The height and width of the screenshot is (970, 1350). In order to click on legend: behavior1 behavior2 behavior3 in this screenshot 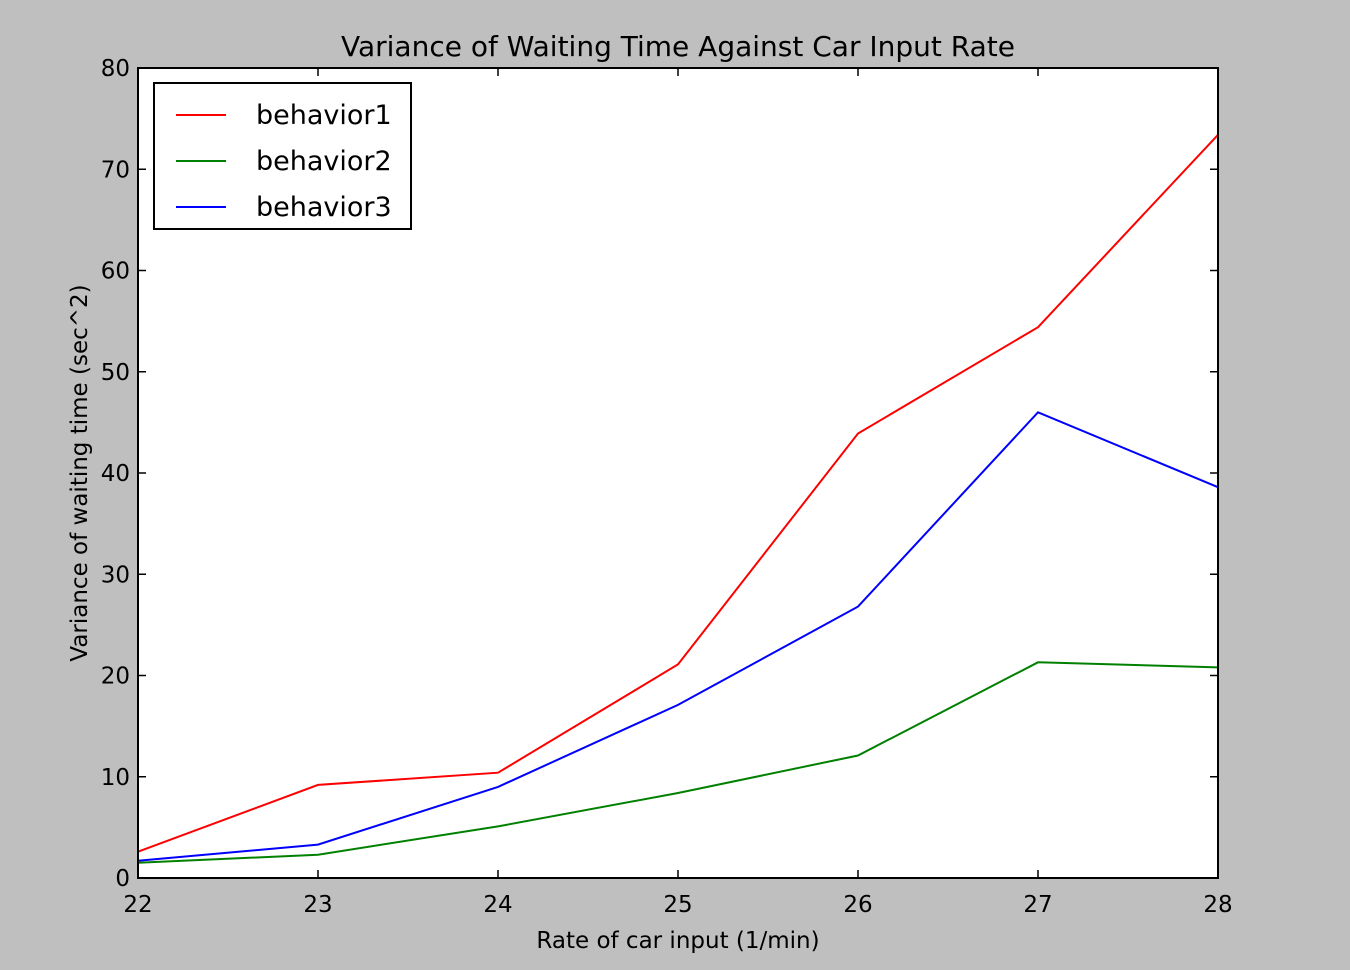, I will do `click(282, 156)`.